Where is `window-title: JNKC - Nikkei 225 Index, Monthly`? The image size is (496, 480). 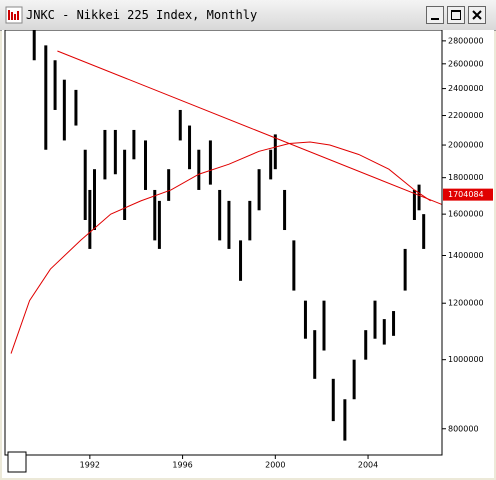 window-title: JNKC - Nikkei 225 Index, Monthly is located at coordinates (142, 15).